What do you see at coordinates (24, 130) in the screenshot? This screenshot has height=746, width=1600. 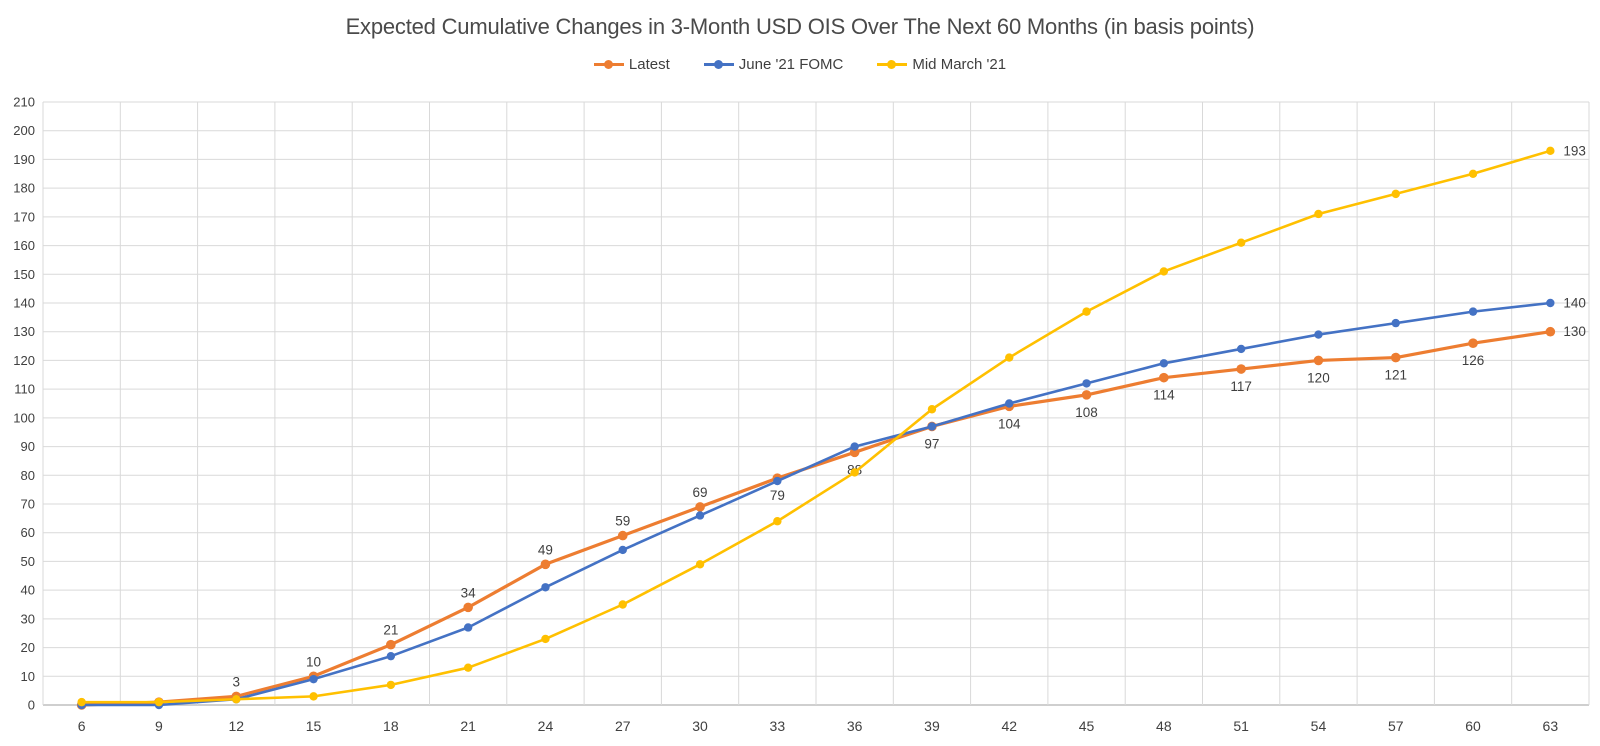 I see `y-tick-label: 200` at bounding box center [24, 130].